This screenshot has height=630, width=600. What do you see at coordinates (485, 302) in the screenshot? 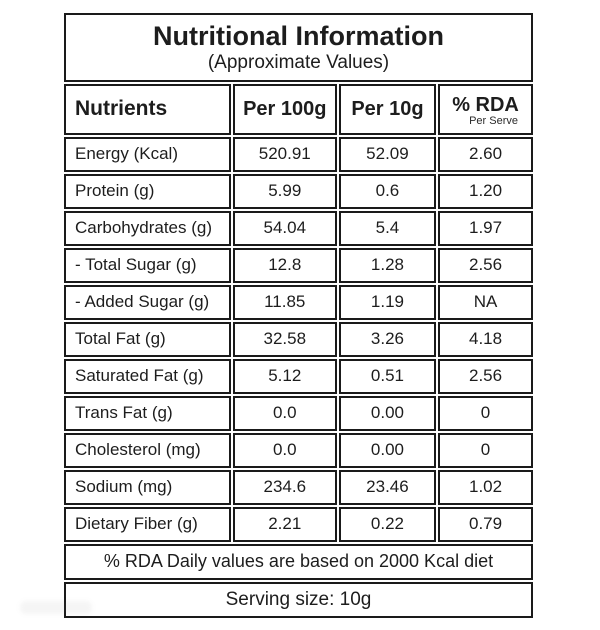
I see `rda-value-cell: NA` at bounding box center [485, 302].